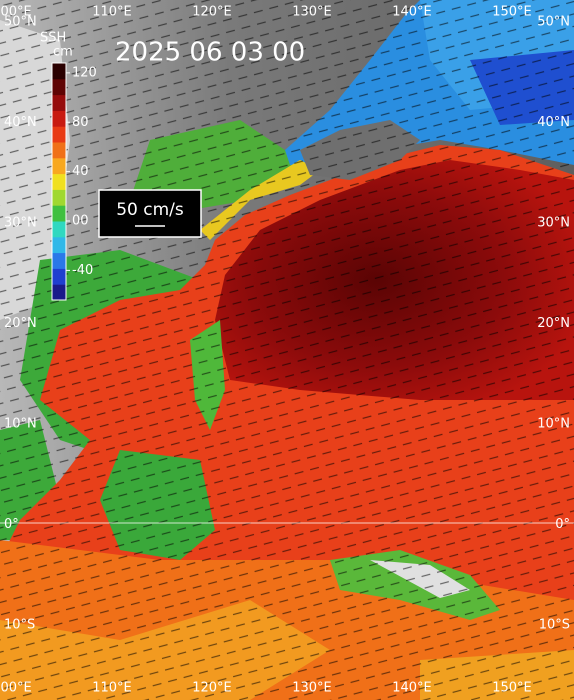 This screenshot has height=700, width=574. Describe the element at coordinates (80, 122) in the screenshot. I see `colorbar-tick-label: 80` at that location.